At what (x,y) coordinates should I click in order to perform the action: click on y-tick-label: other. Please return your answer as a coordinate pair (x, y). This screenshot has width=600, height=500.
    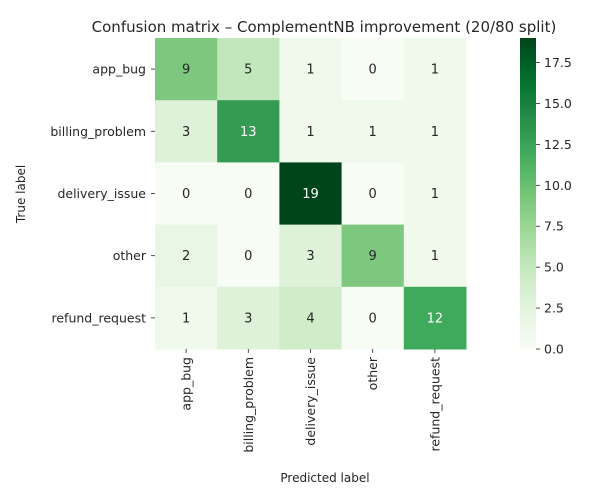
    Looking at the image, I should click on (130, 255).